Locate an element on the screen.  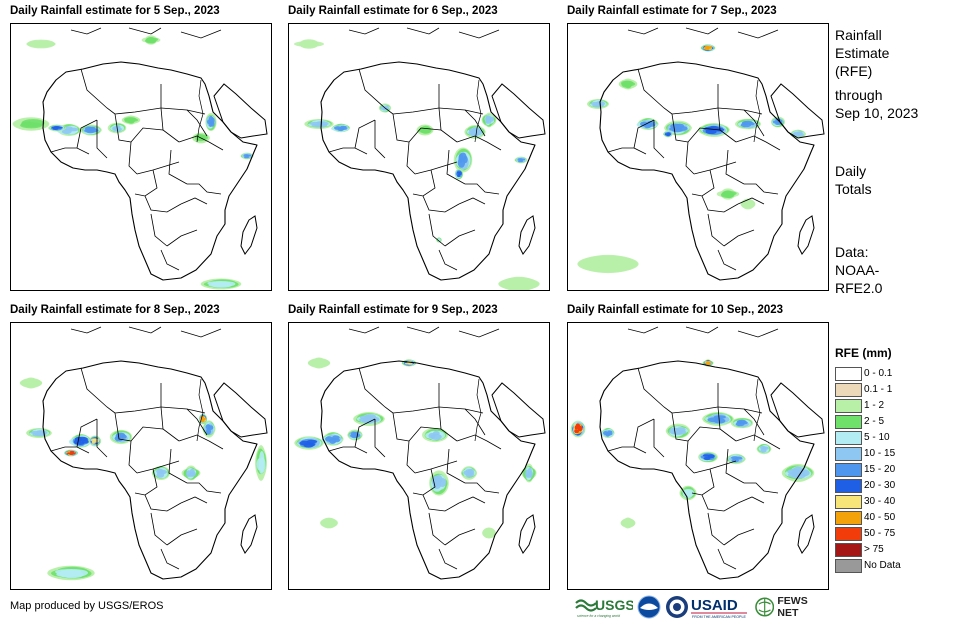
agency-seal-icon is located at coordinates (677, 607).